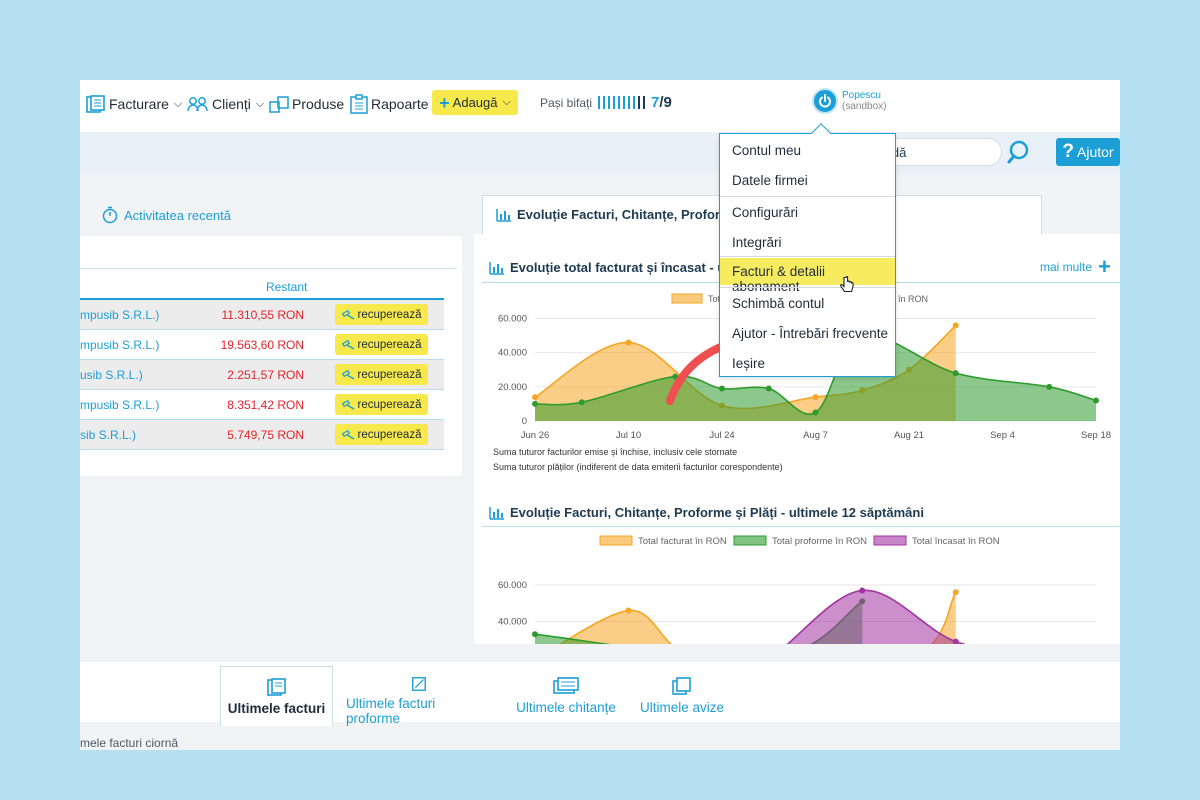 The image size is (1200, 800). I want to click on clients-icon, so click(197, 104).